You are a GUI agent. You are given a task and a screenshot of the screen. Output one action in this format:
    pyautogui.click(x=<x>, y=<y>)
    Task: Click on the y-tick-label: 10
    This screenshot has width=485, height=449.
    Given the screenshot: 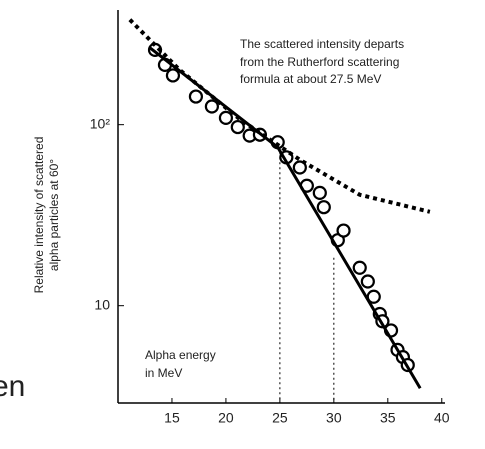 What is the action you would take?
    pyautogui.click(x=102, y=304)
    